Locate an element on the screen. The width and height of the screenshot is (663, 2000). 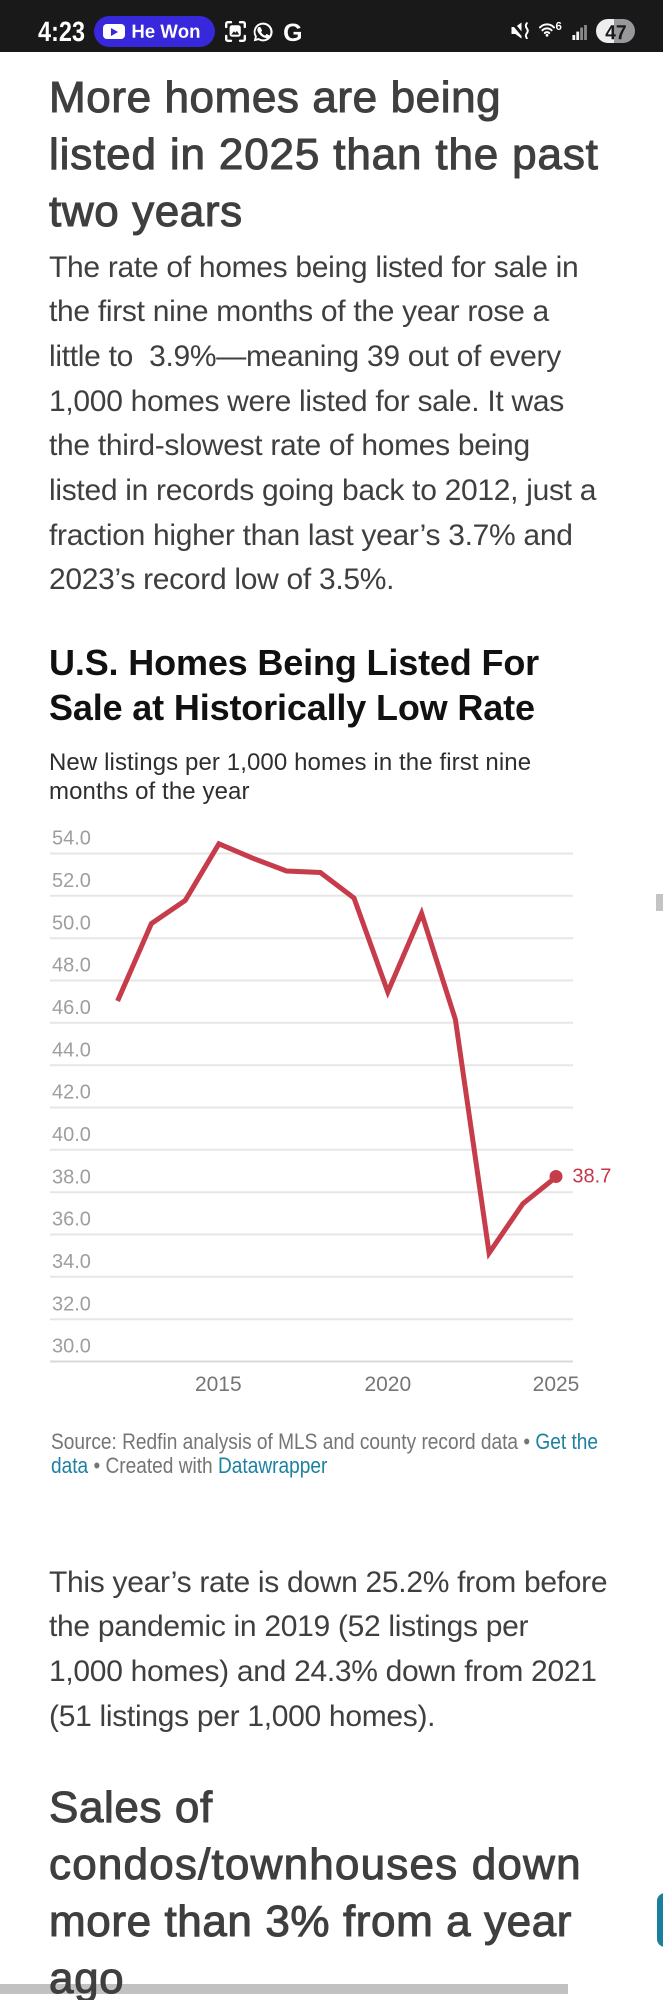
svg-text: 52.0 is located at coordinates (71, 881).